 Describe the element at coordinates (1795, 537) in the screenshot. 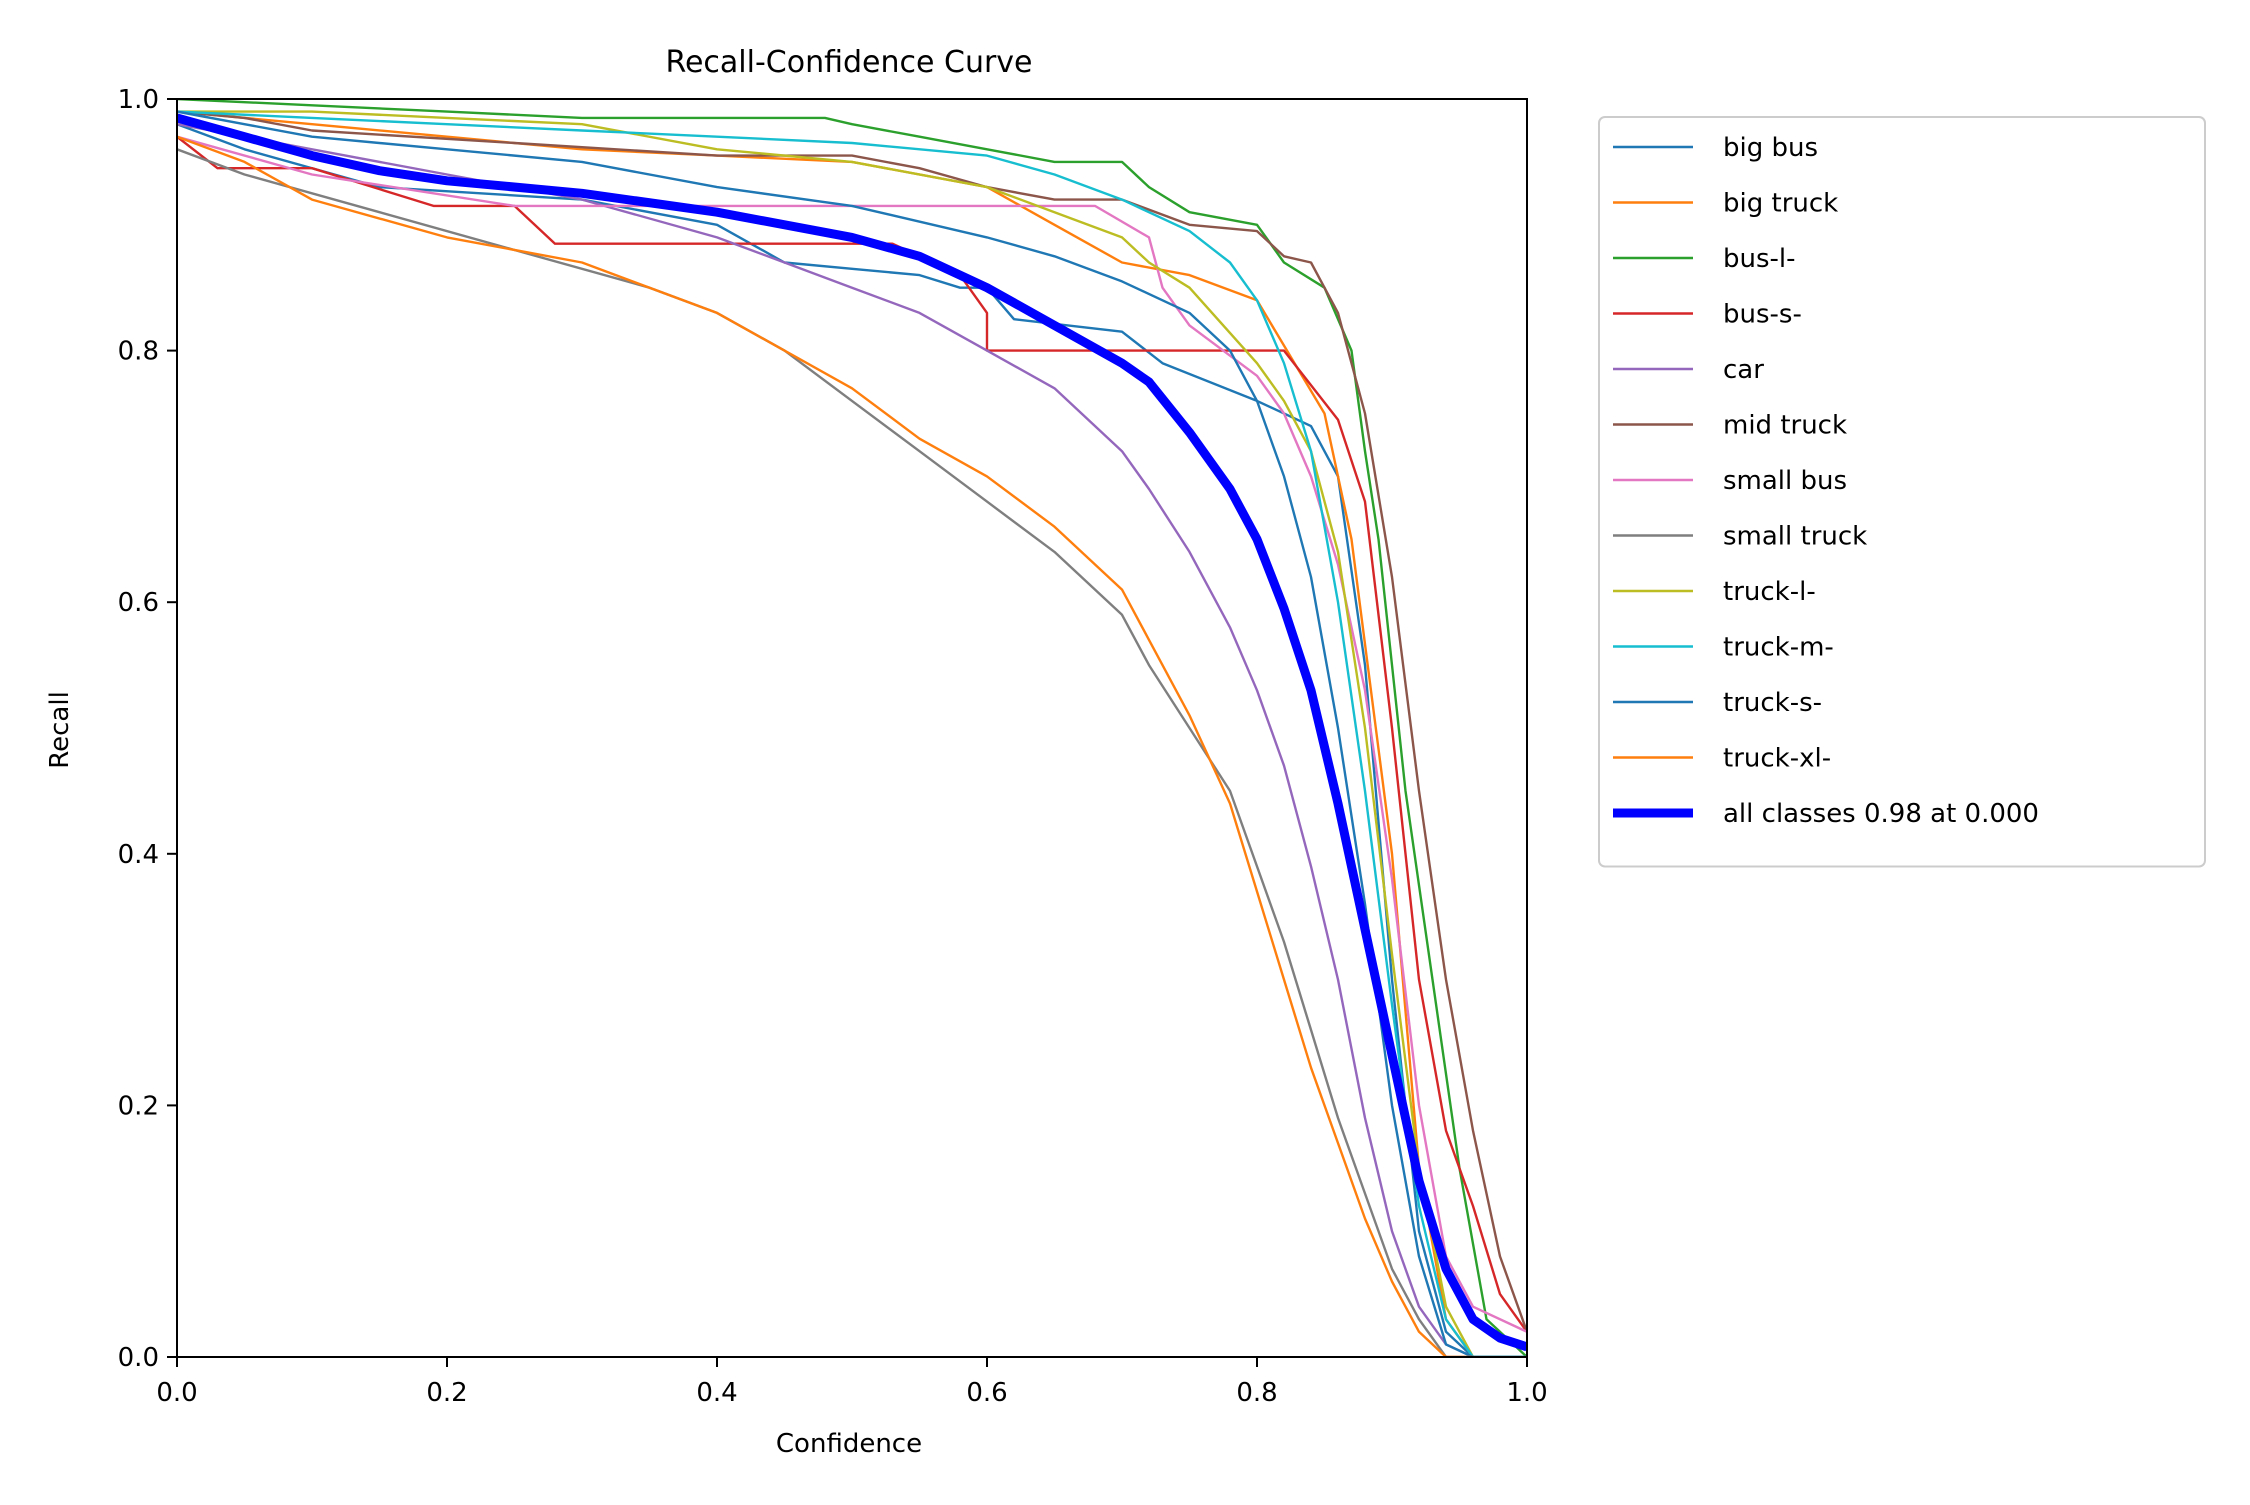

I see `legend-entry: small truck` at that location.